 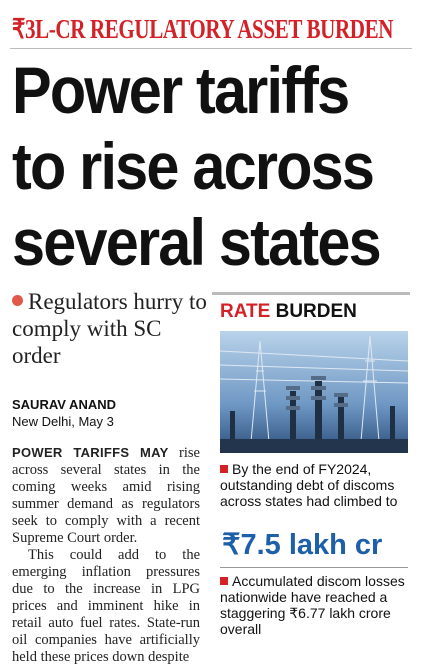 What do you see at coordinates (302, 545) in the screenshot?
I see `highlight-figure: ₹7.5 lakh cr` at bounding box center [302, 545].